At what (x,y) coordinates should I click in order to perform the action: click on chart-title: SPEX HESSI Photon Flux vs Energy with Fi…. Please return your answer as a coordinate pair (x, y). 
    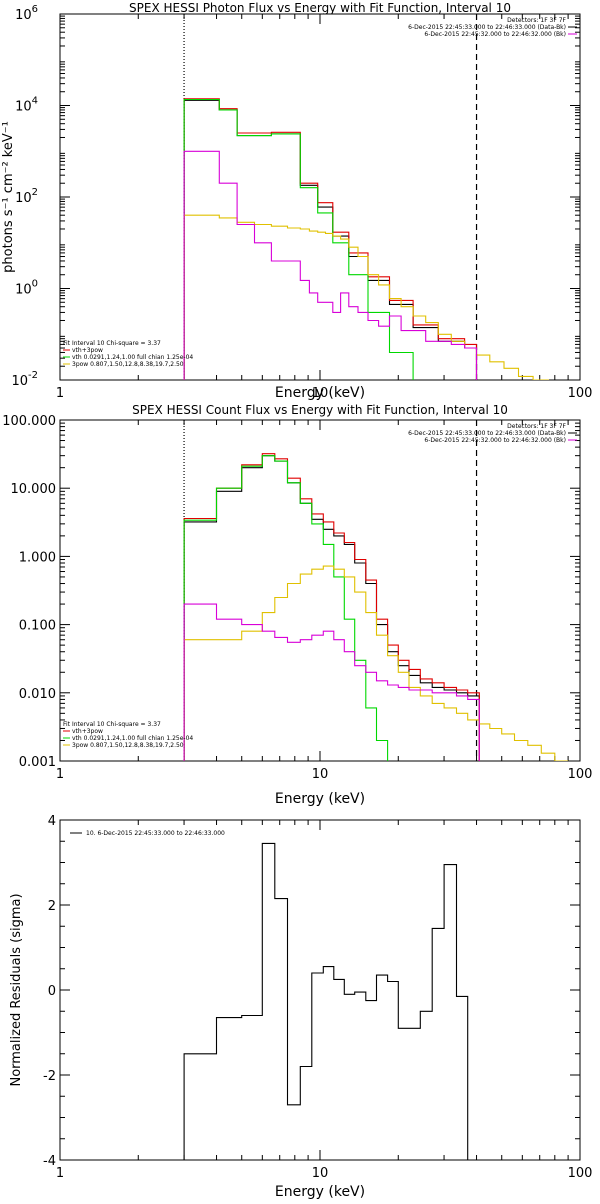
    Looking at the image, I should click on (320, 8).